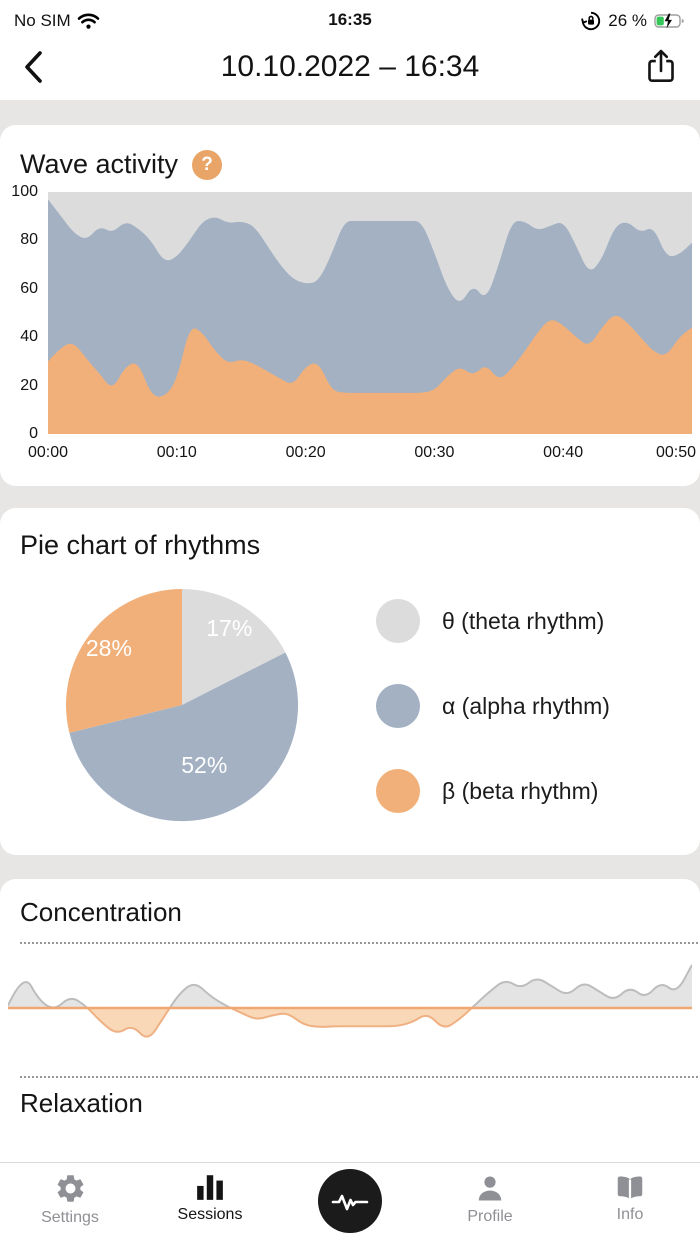 This screenshot has width=700, height=1244. Describe the element at coordinates (669, 21) in the screenshot. I see `battery-charging-icon` at that location.